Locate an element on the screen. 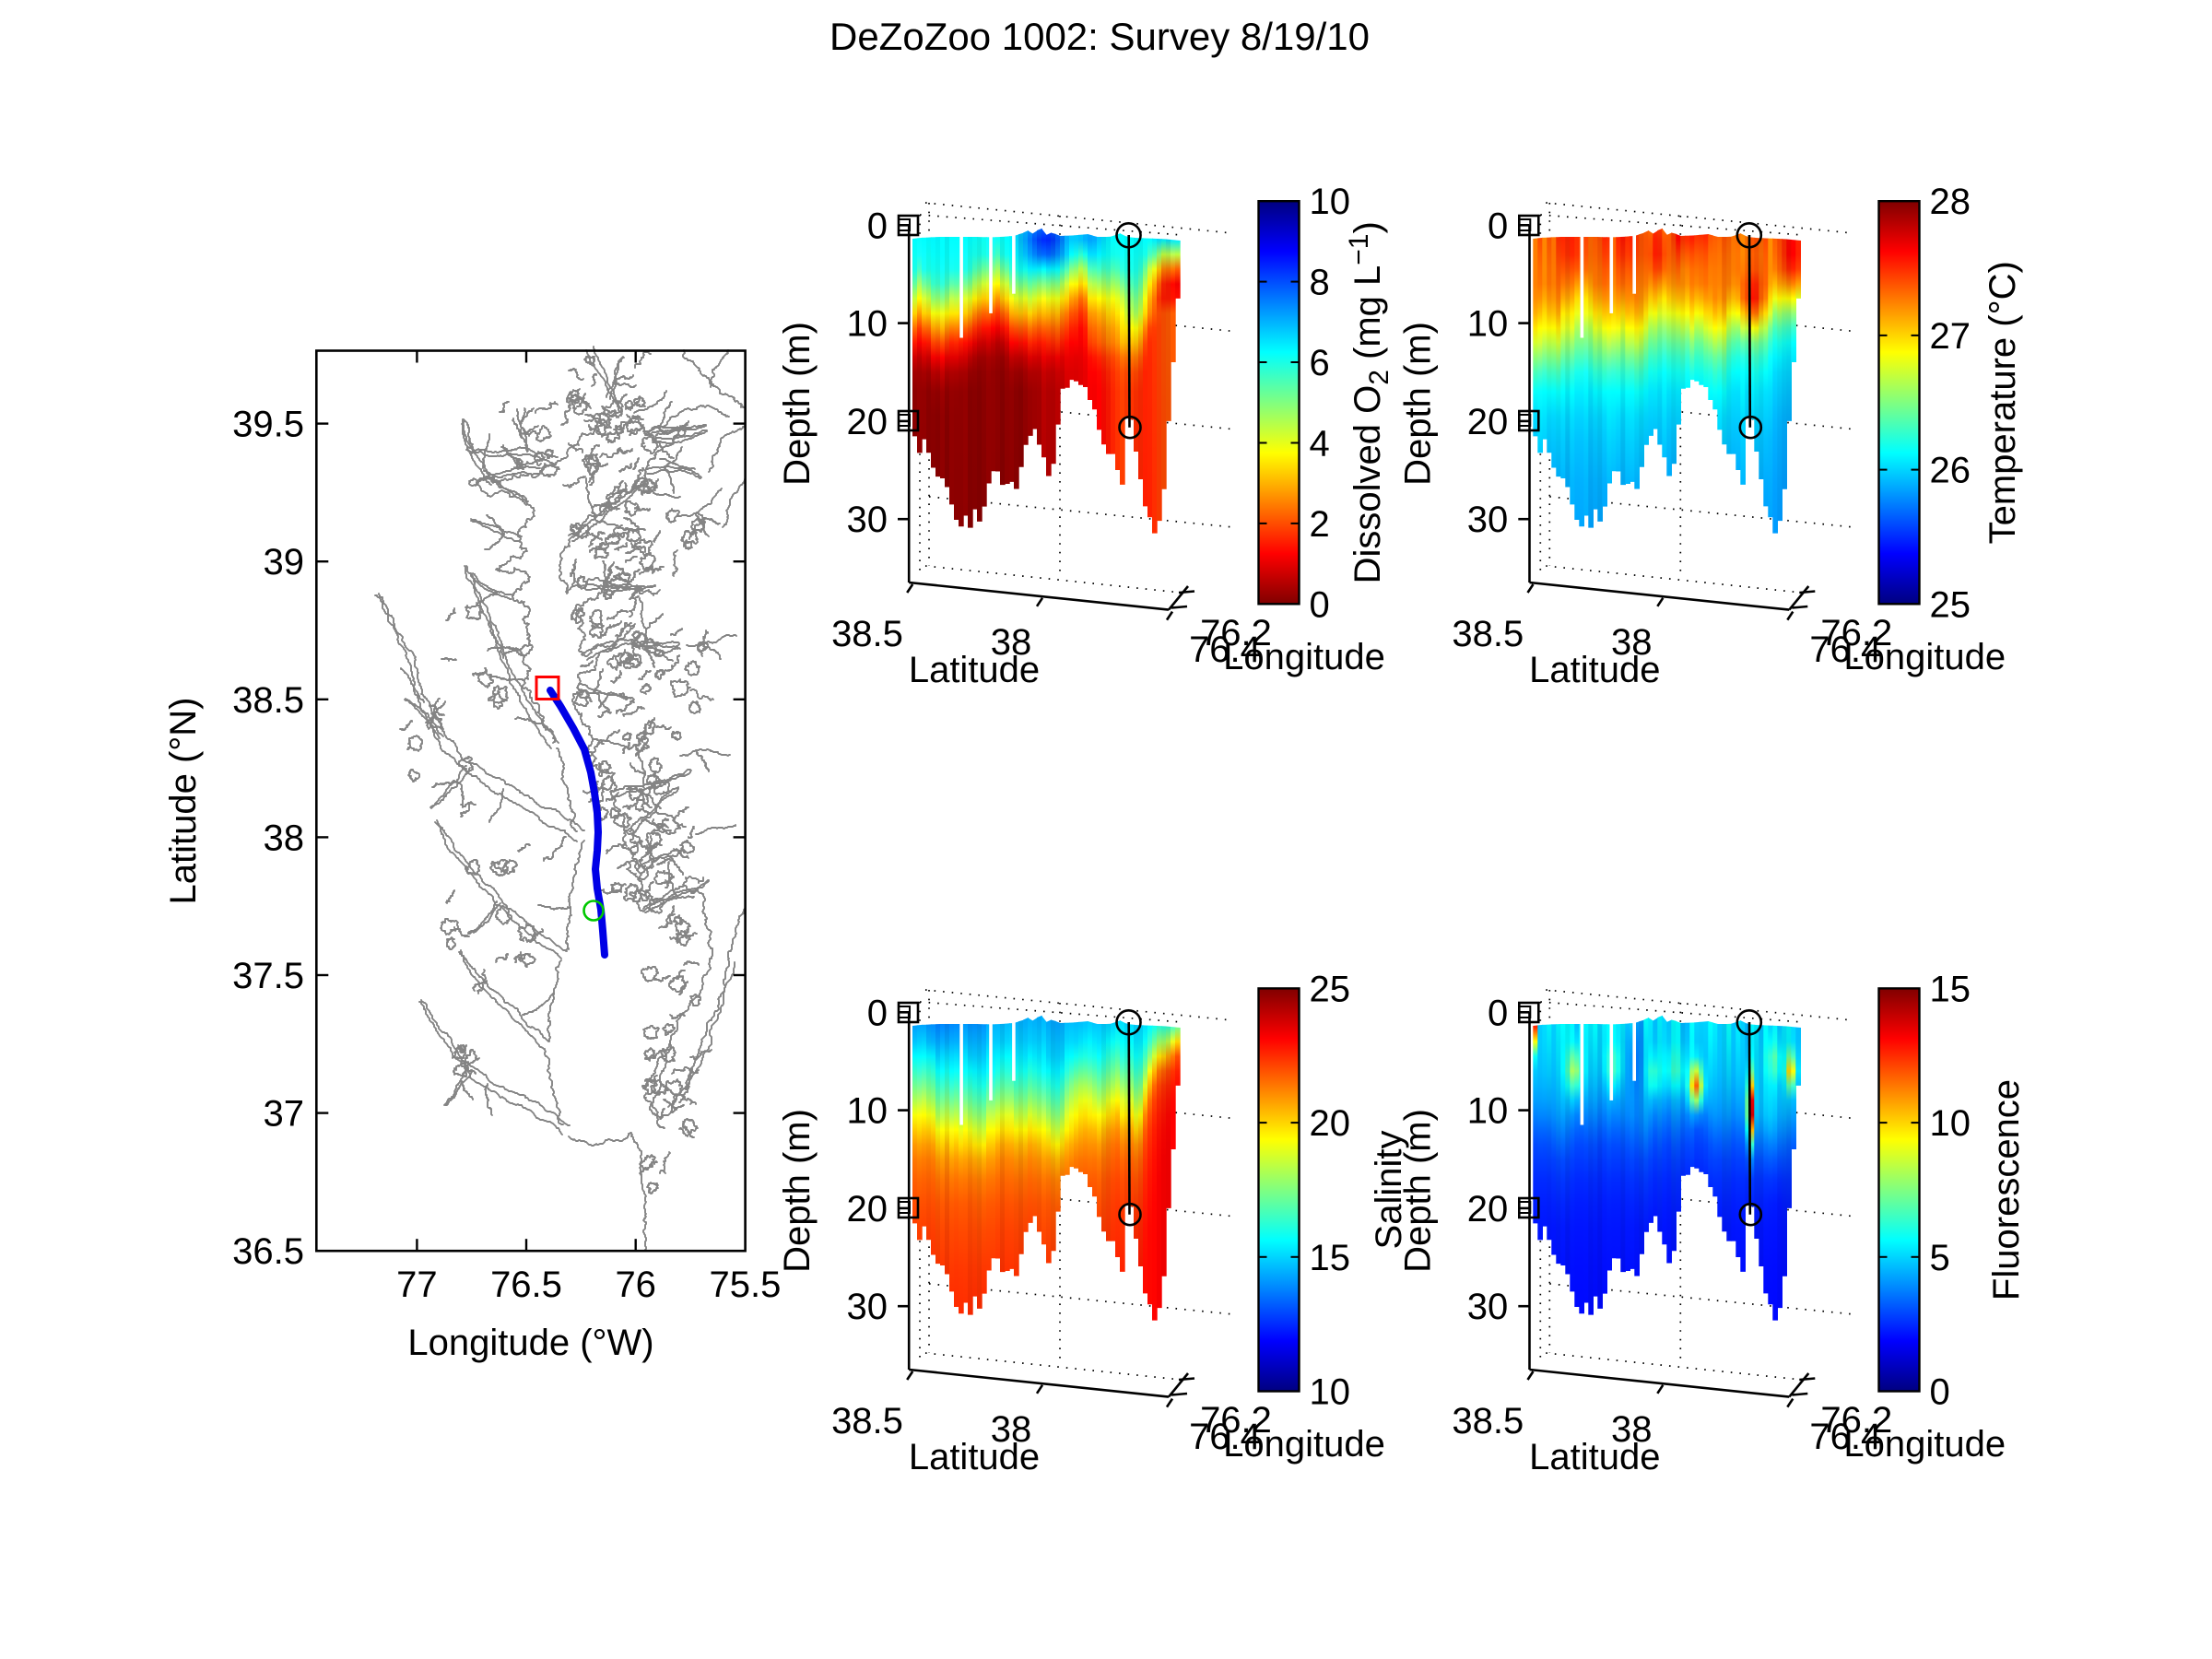 Image resolution: width=2212 pixels, height=1659 pixels. svg-text: 5 is located at coordinates (1940, 1258).